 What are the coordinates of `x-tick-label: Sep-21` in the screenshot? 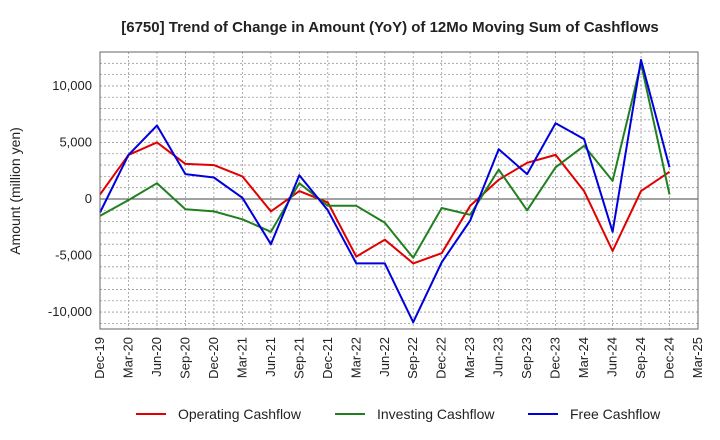 It's located at (298, 358).